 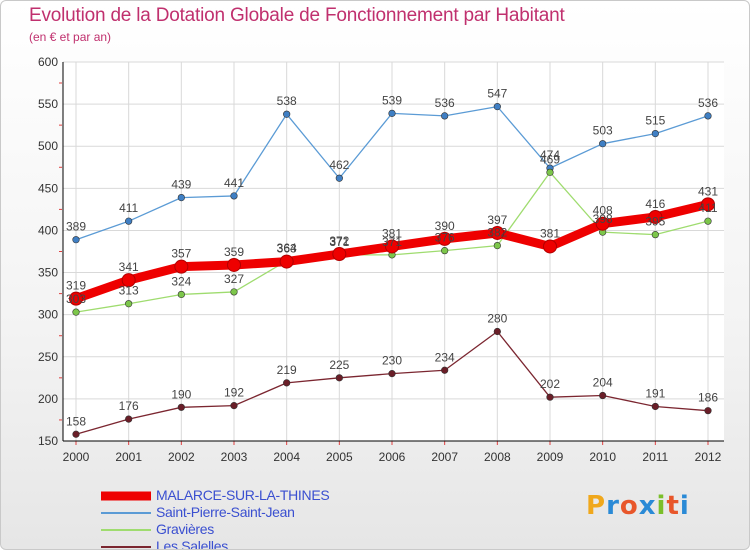 What do you see at coordinates (48, 441) in the screenshot?
I see `y-tick-label: 150` at bounding box center [48, 441].